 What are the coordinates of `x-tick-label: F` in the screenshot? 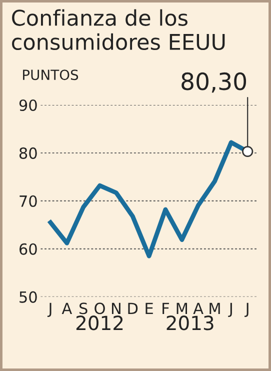 It's located at (165, 308).